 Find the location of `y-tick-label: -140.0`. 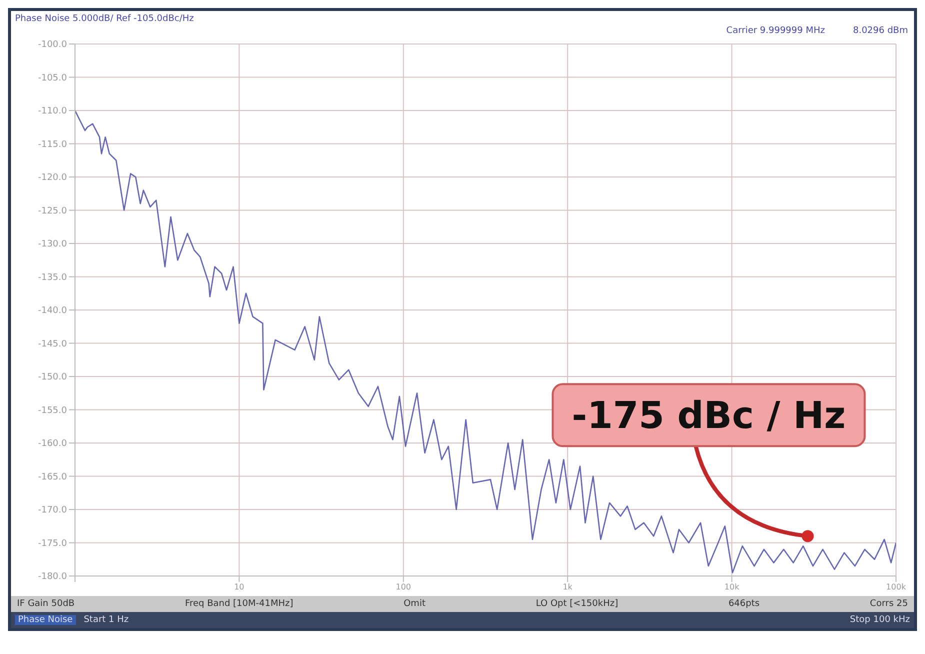

y-tick-label: -140.0 is located at coordinates (53, 311).